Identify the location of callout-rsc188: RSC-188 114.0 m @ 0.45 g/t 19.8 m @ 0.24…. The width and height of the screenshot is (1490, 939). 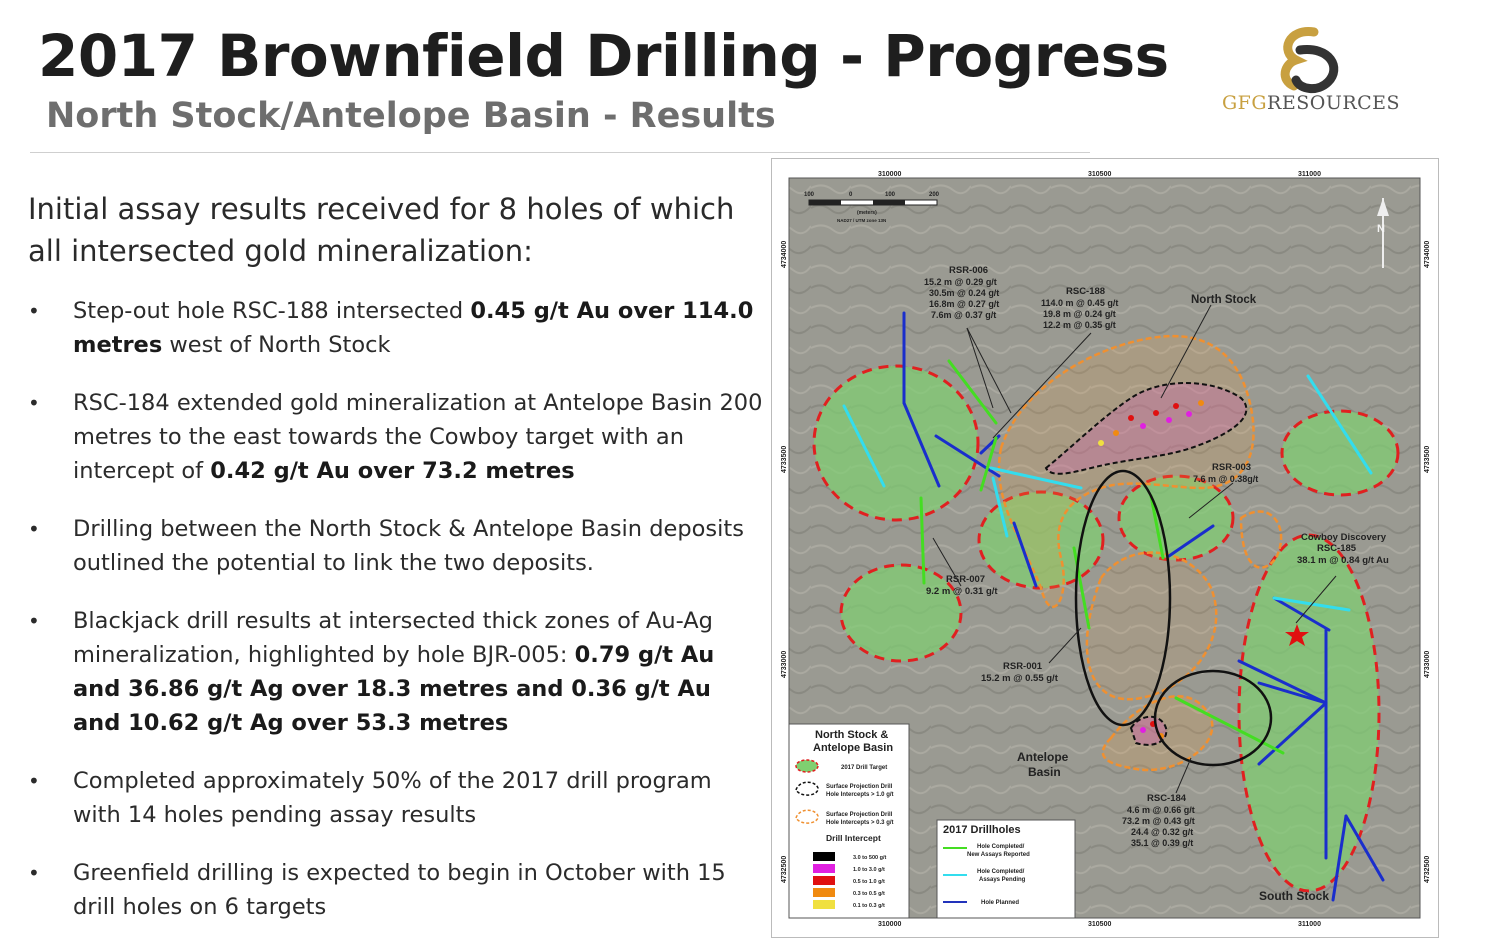
(1079, 308).